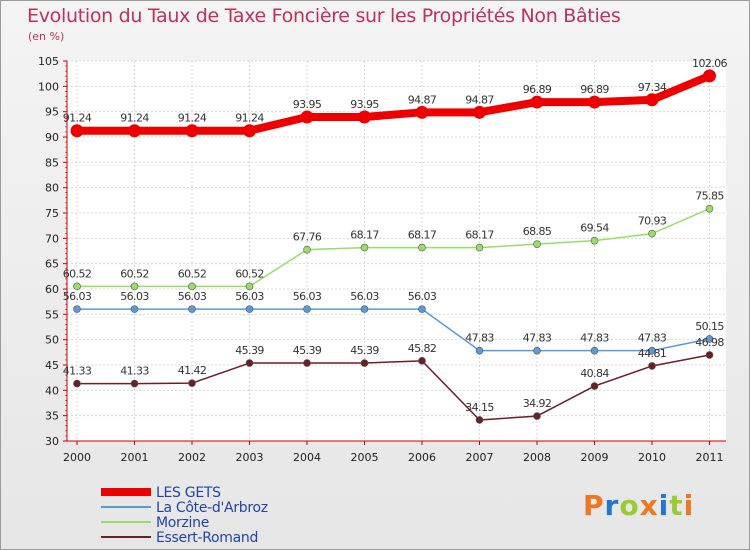 Image resolution: width=750 pixels, height=550 pixels. I want to click on y-tick-label: 100, so click(48, 86).